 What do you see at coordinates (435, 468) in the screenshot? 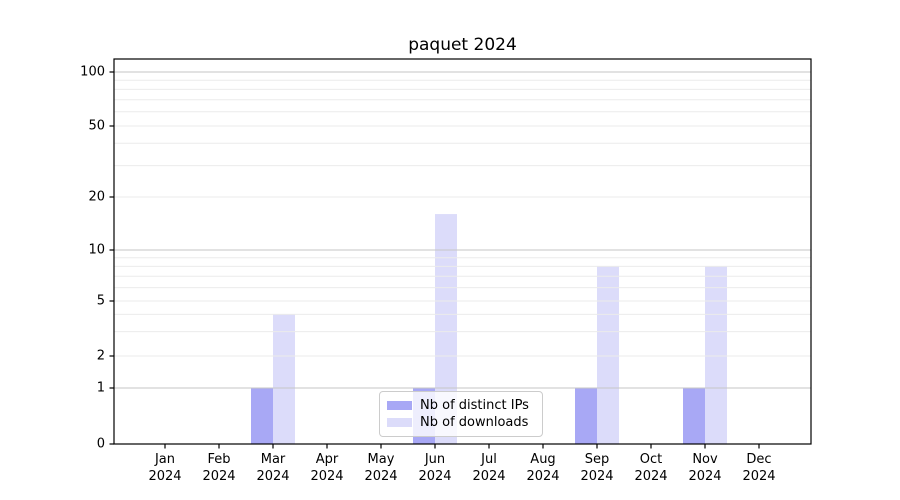
I see `x-tick-label-jun: Jun 2024` at bounding box center [435, 468].